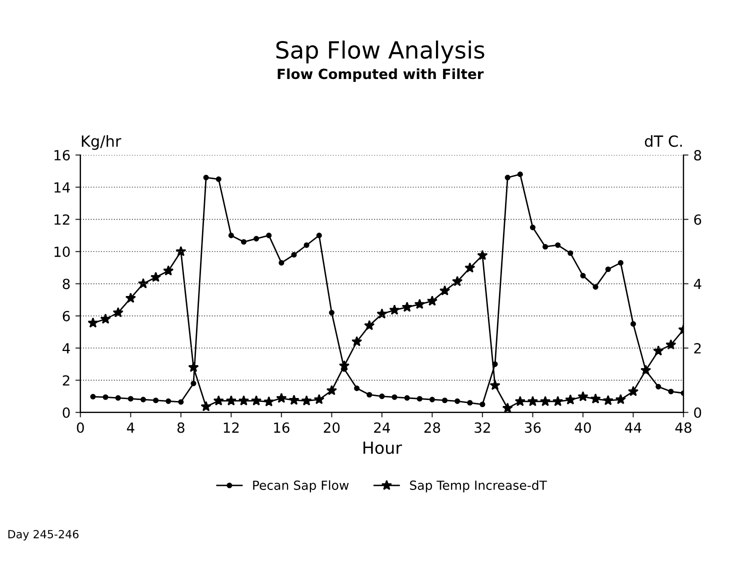  I want to click on y2-axis-title: dT C., so click(663, 141).